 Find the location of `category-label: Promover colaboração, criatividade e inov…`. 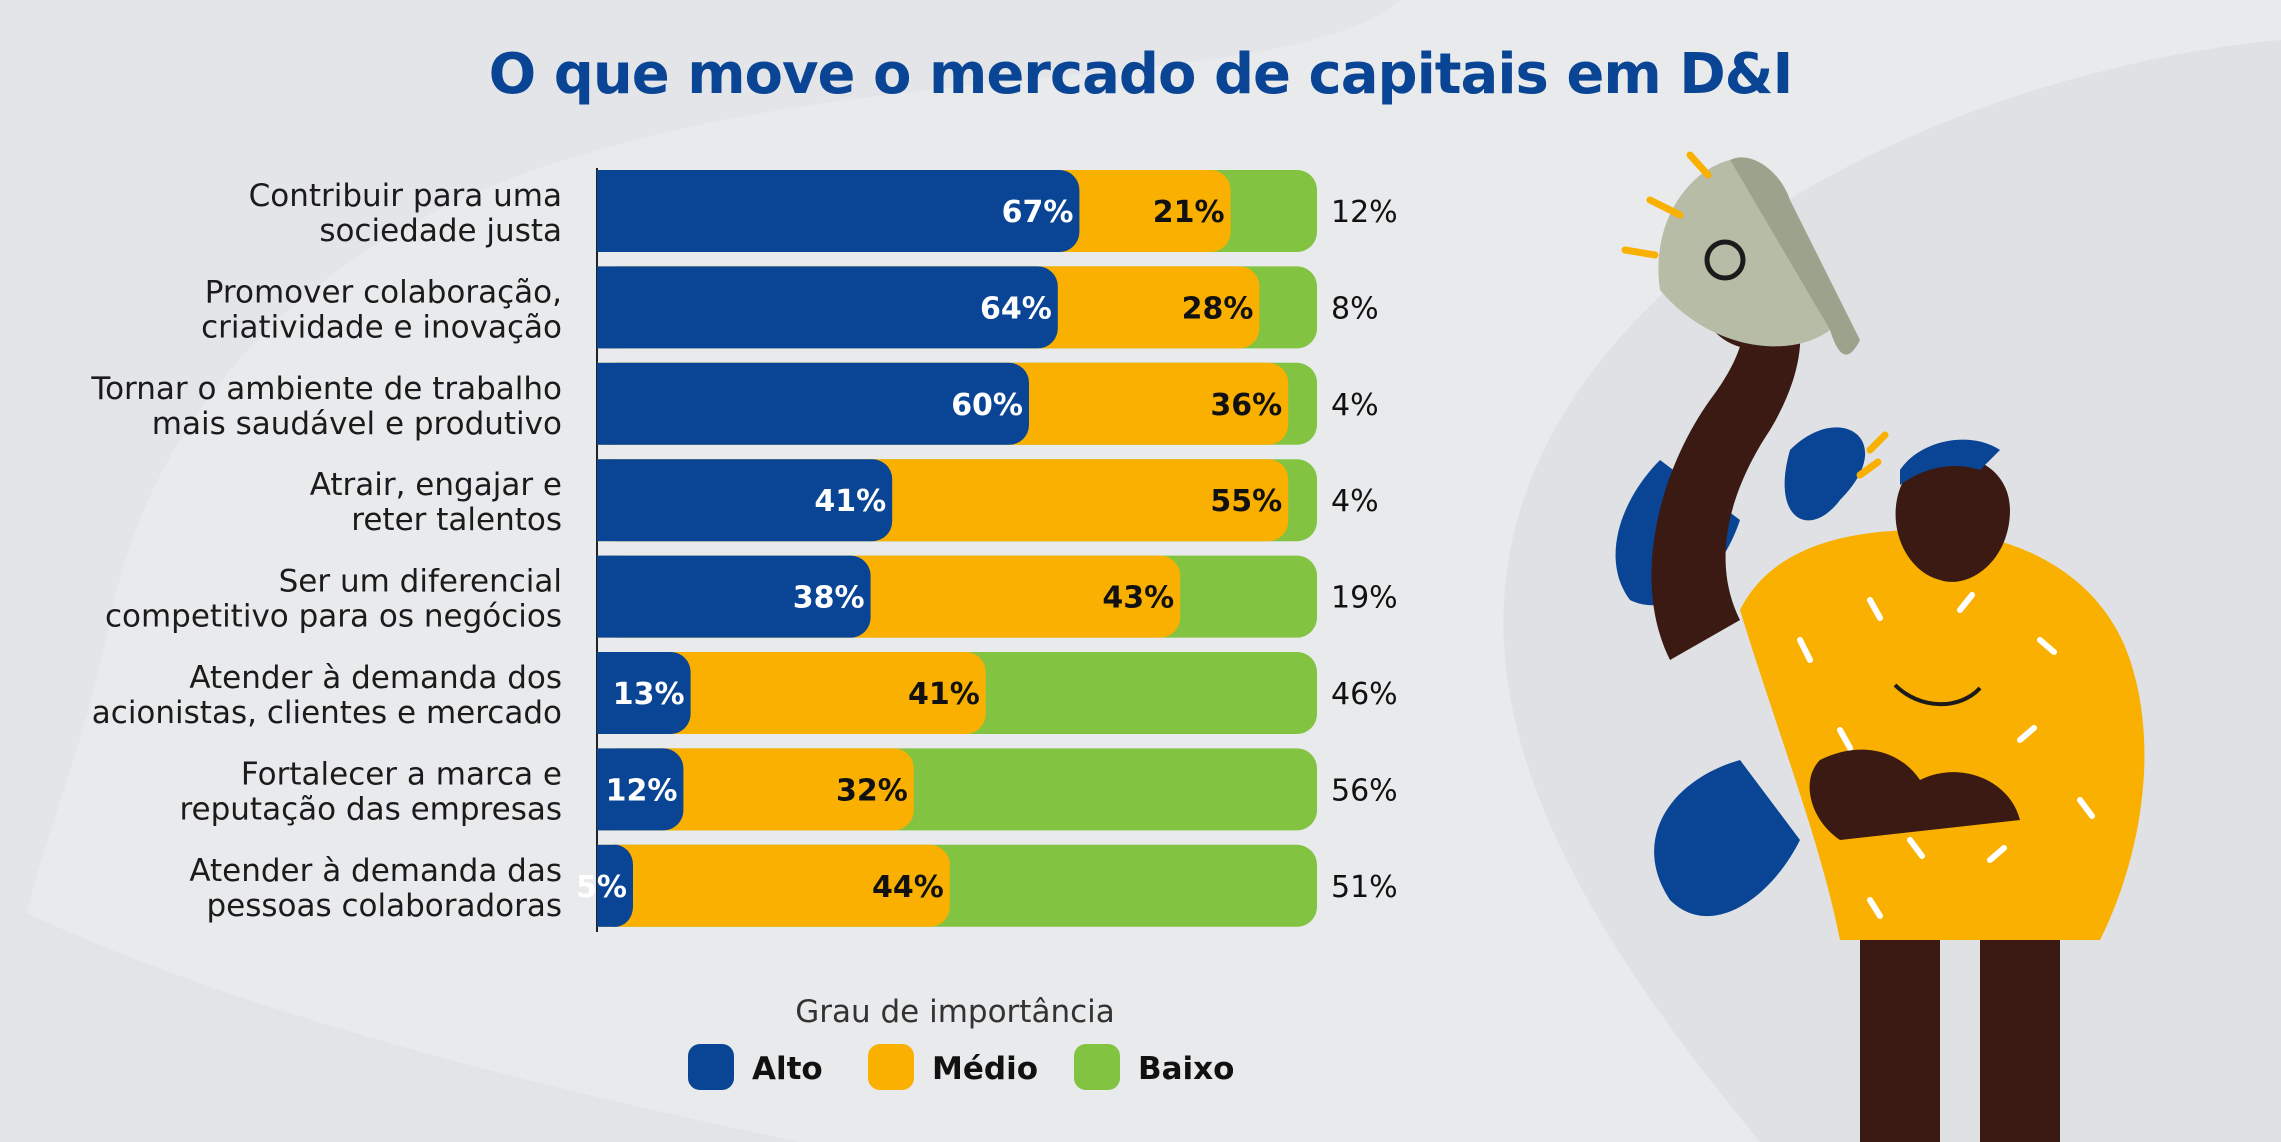

category-label: Promover colaboração, criatividade e inov… is located at coordinates (381, 309).